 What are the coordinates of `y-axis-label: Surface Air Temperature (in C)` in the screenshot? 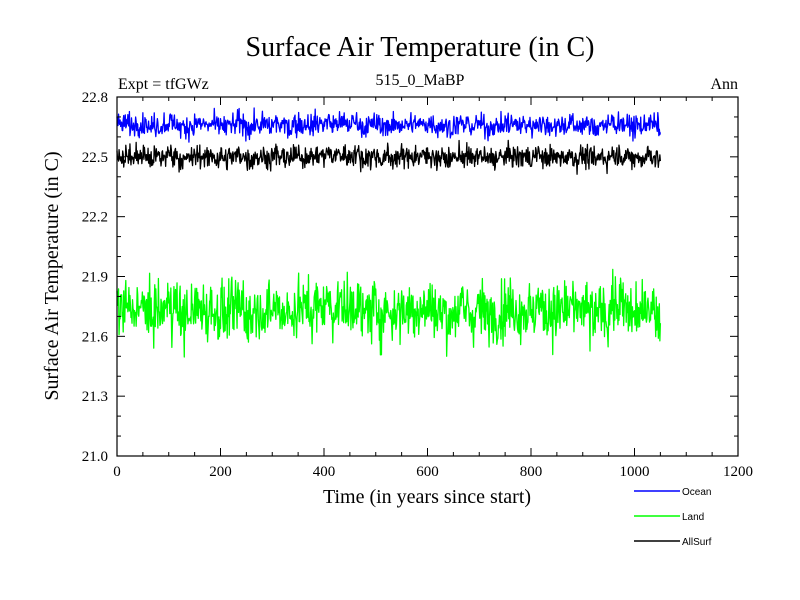 It's located at (52, 275).